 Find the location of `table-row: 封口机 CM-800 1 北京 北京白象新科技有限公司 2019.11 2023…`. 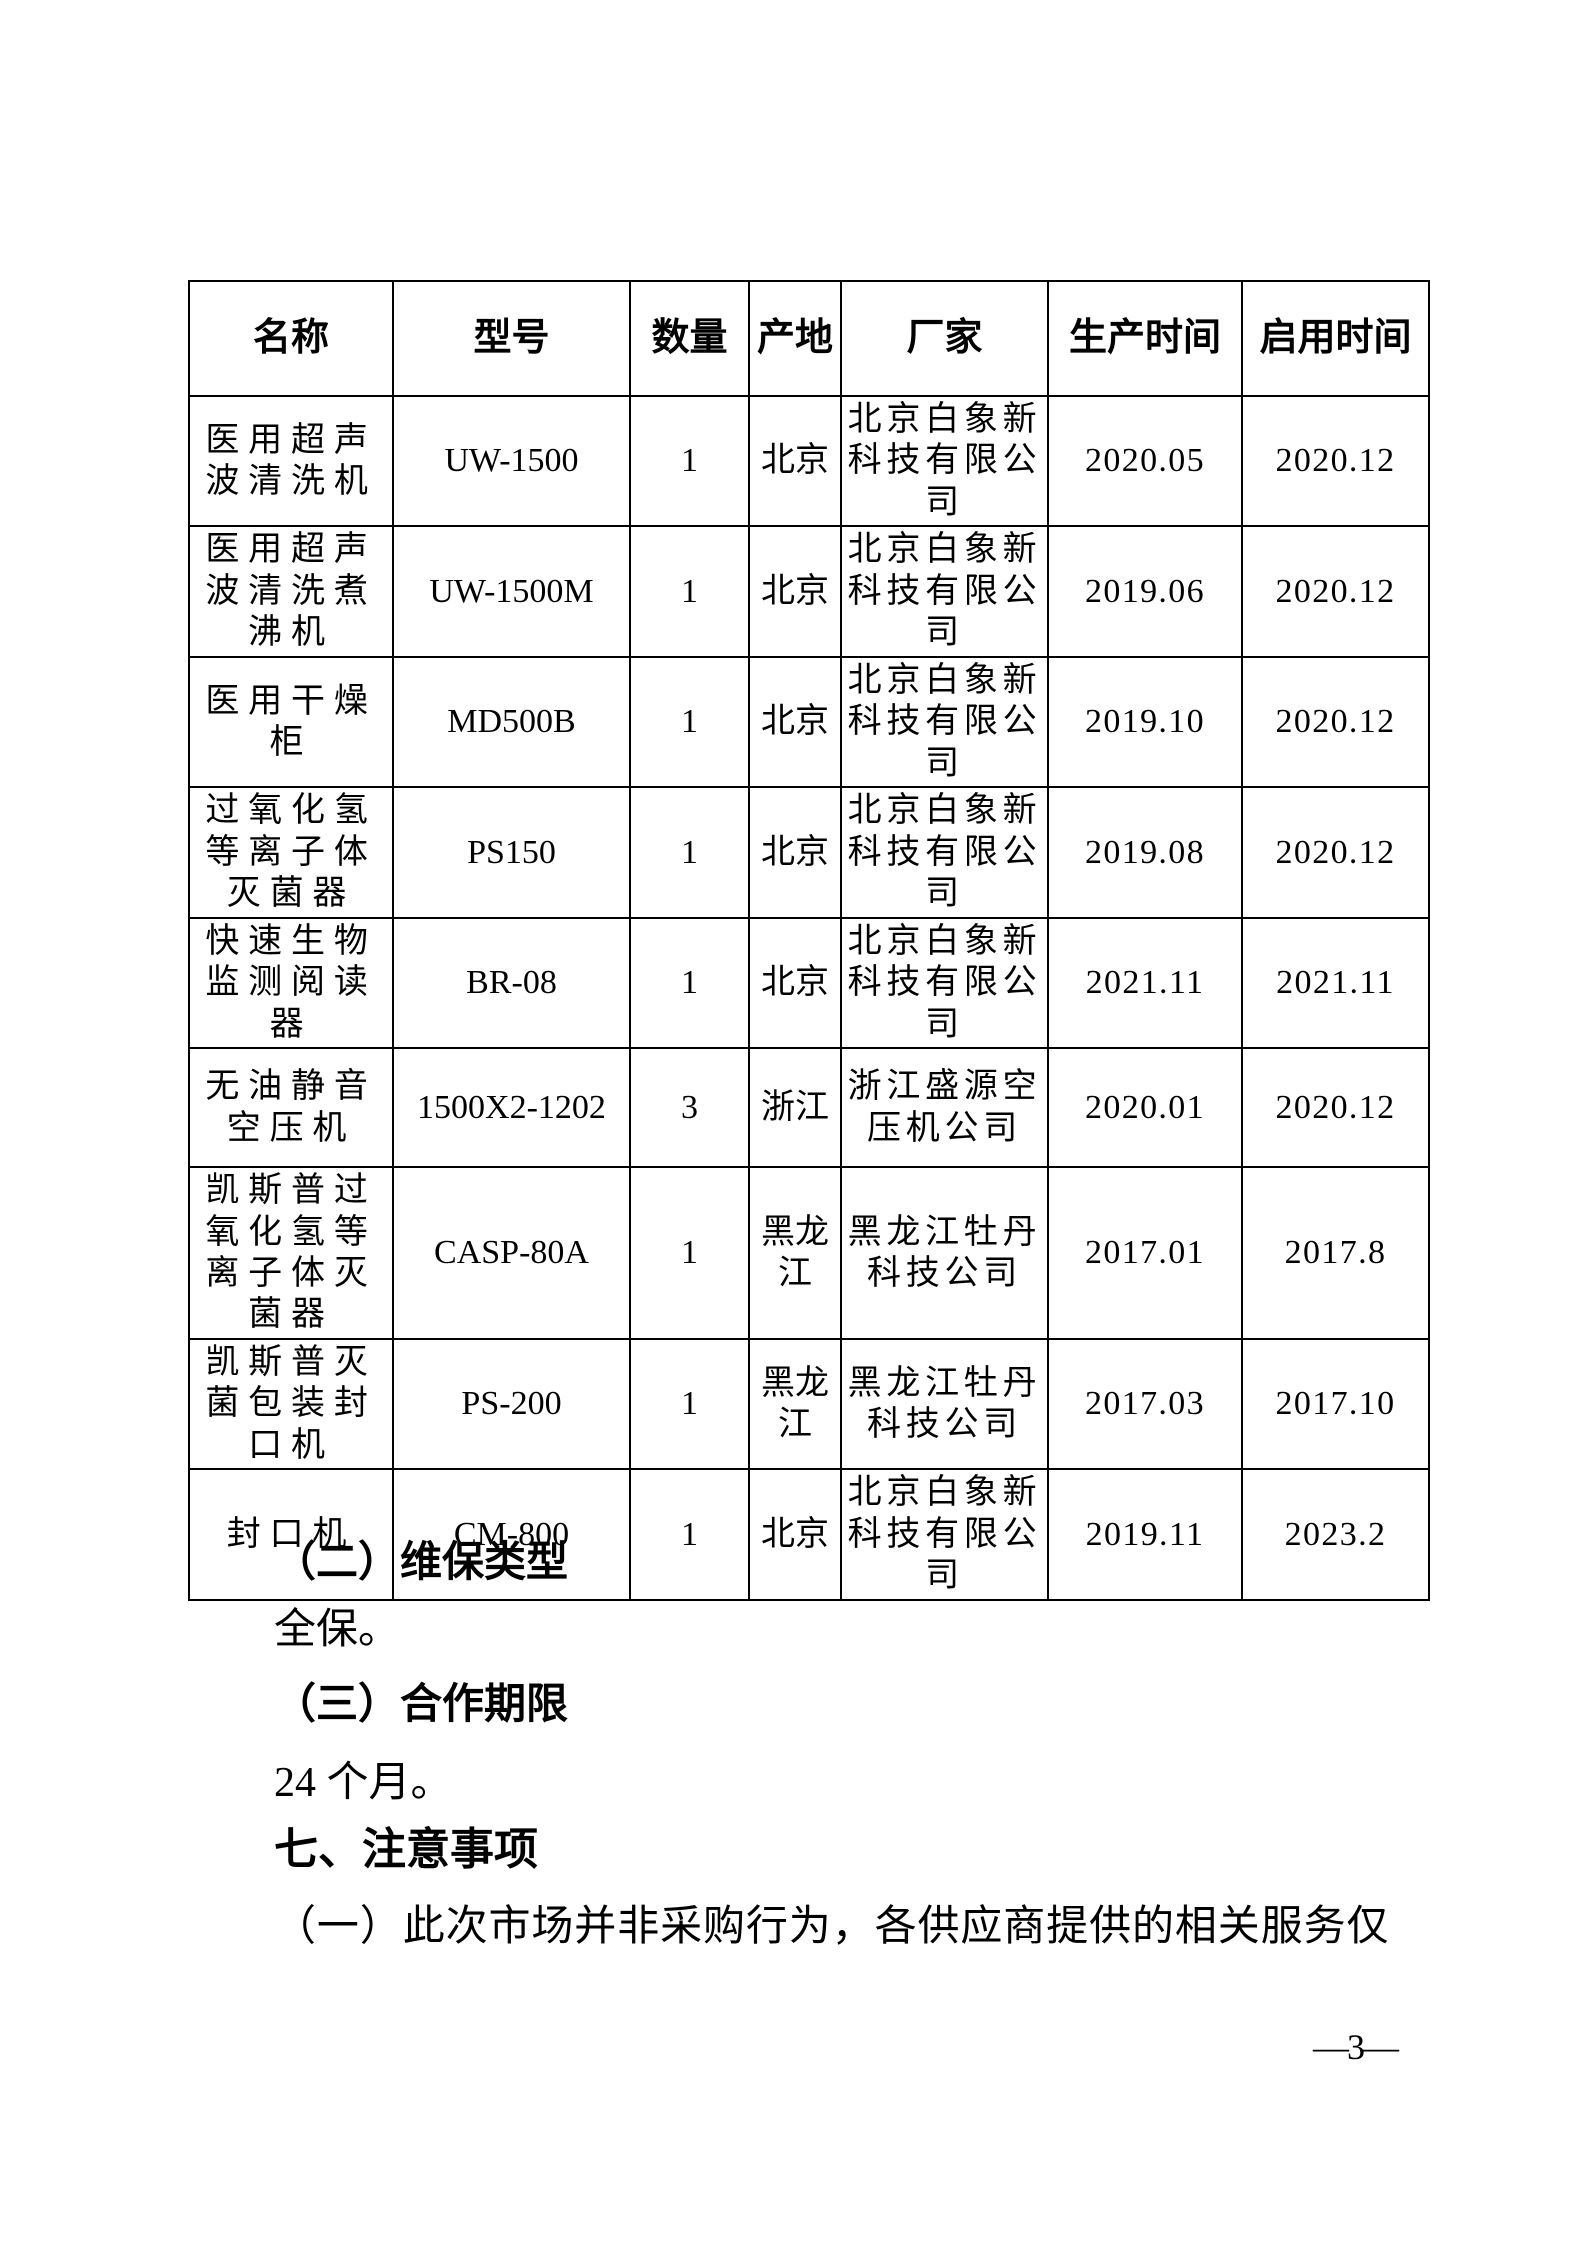

table-row: 封口机 CM-800 1 北京 北京白象新科技有限公司 2019.11 2023… is located at coordinates (809, 1534).